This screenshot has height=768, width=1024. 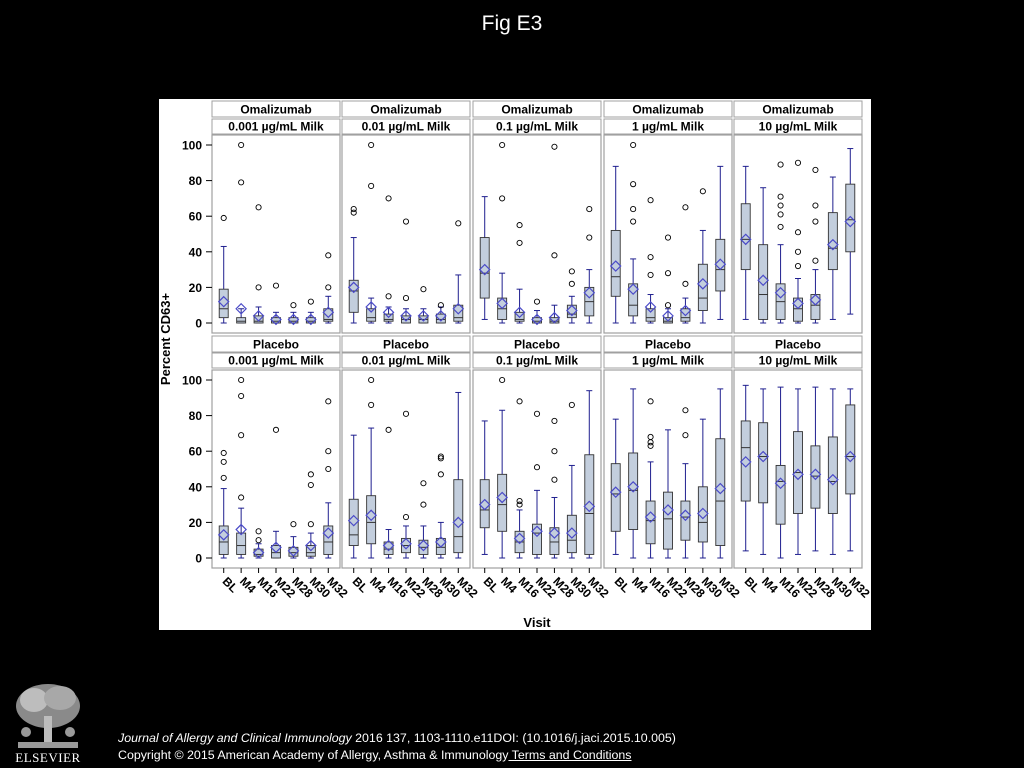 I want to click on panel-omalizumab-1: Omalizumab 0.001 µg/mL Milk 0 20 40 60 80 100, so click(x=261, y=217).